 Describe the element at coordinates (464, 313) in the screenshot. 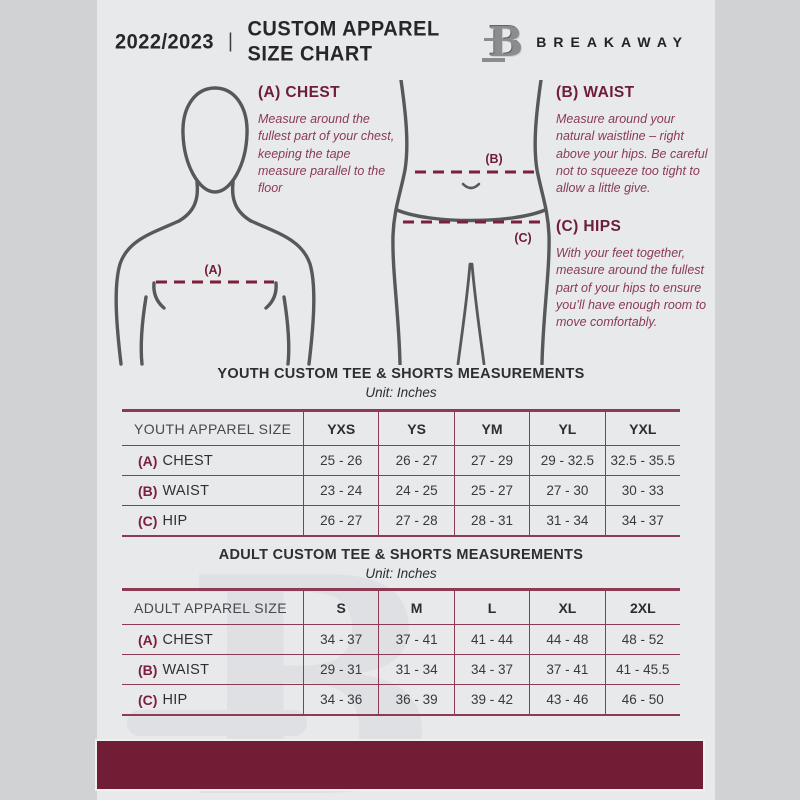

I see `inner-leg-left` at that location.